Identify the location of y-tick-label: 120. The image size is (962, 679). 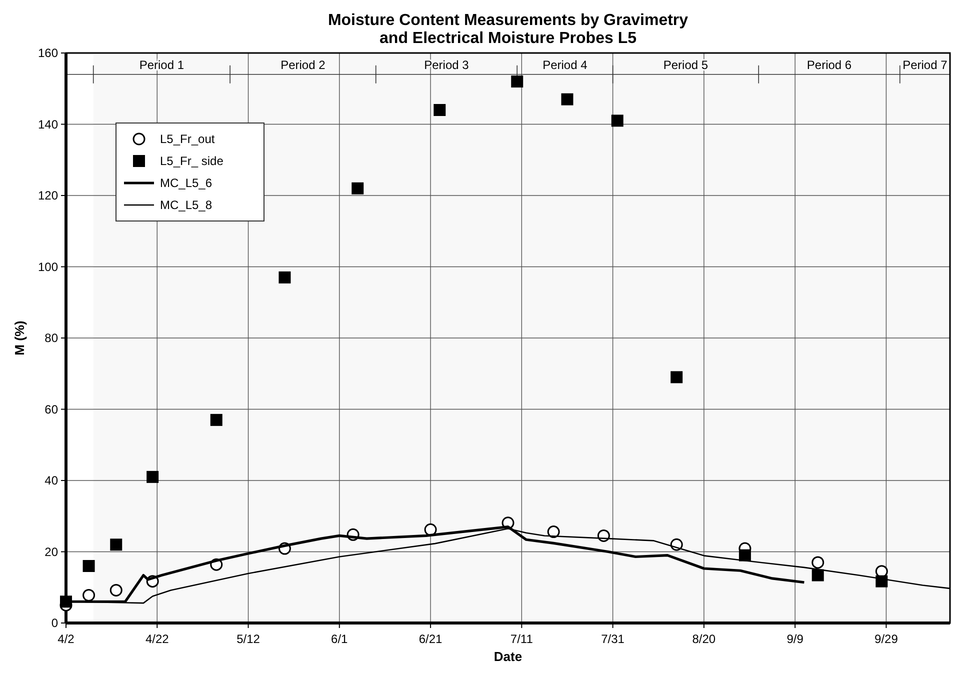
(48, 195).